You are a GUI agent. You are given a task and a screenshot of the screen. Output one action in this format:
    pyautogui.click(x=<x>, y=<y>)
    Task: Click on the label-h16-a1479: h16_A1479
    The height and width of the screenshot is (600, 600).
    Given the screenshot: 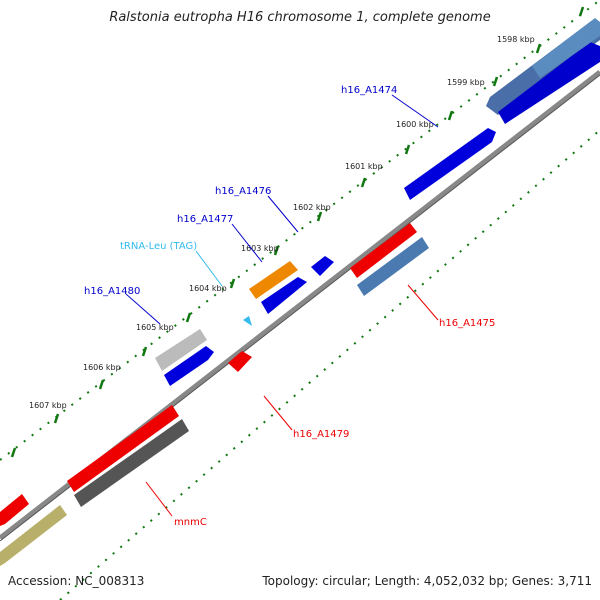 What is the action you would take?
    pyautogui.click(x=321, y=434)
    